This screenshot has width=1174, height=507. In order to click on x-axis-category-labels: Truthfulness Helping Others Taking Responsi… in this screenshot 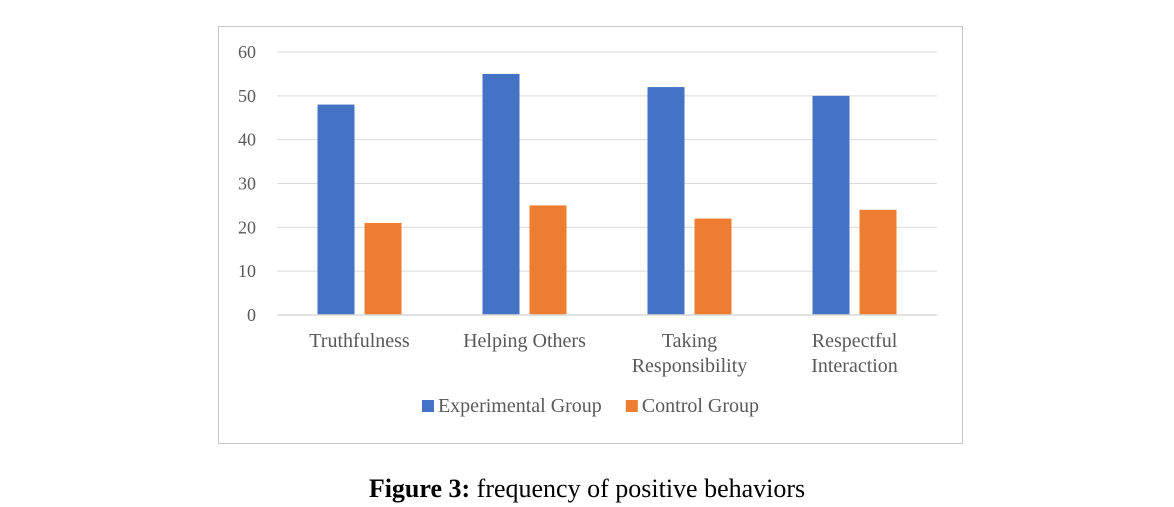, I will do `click(603, 353)`.